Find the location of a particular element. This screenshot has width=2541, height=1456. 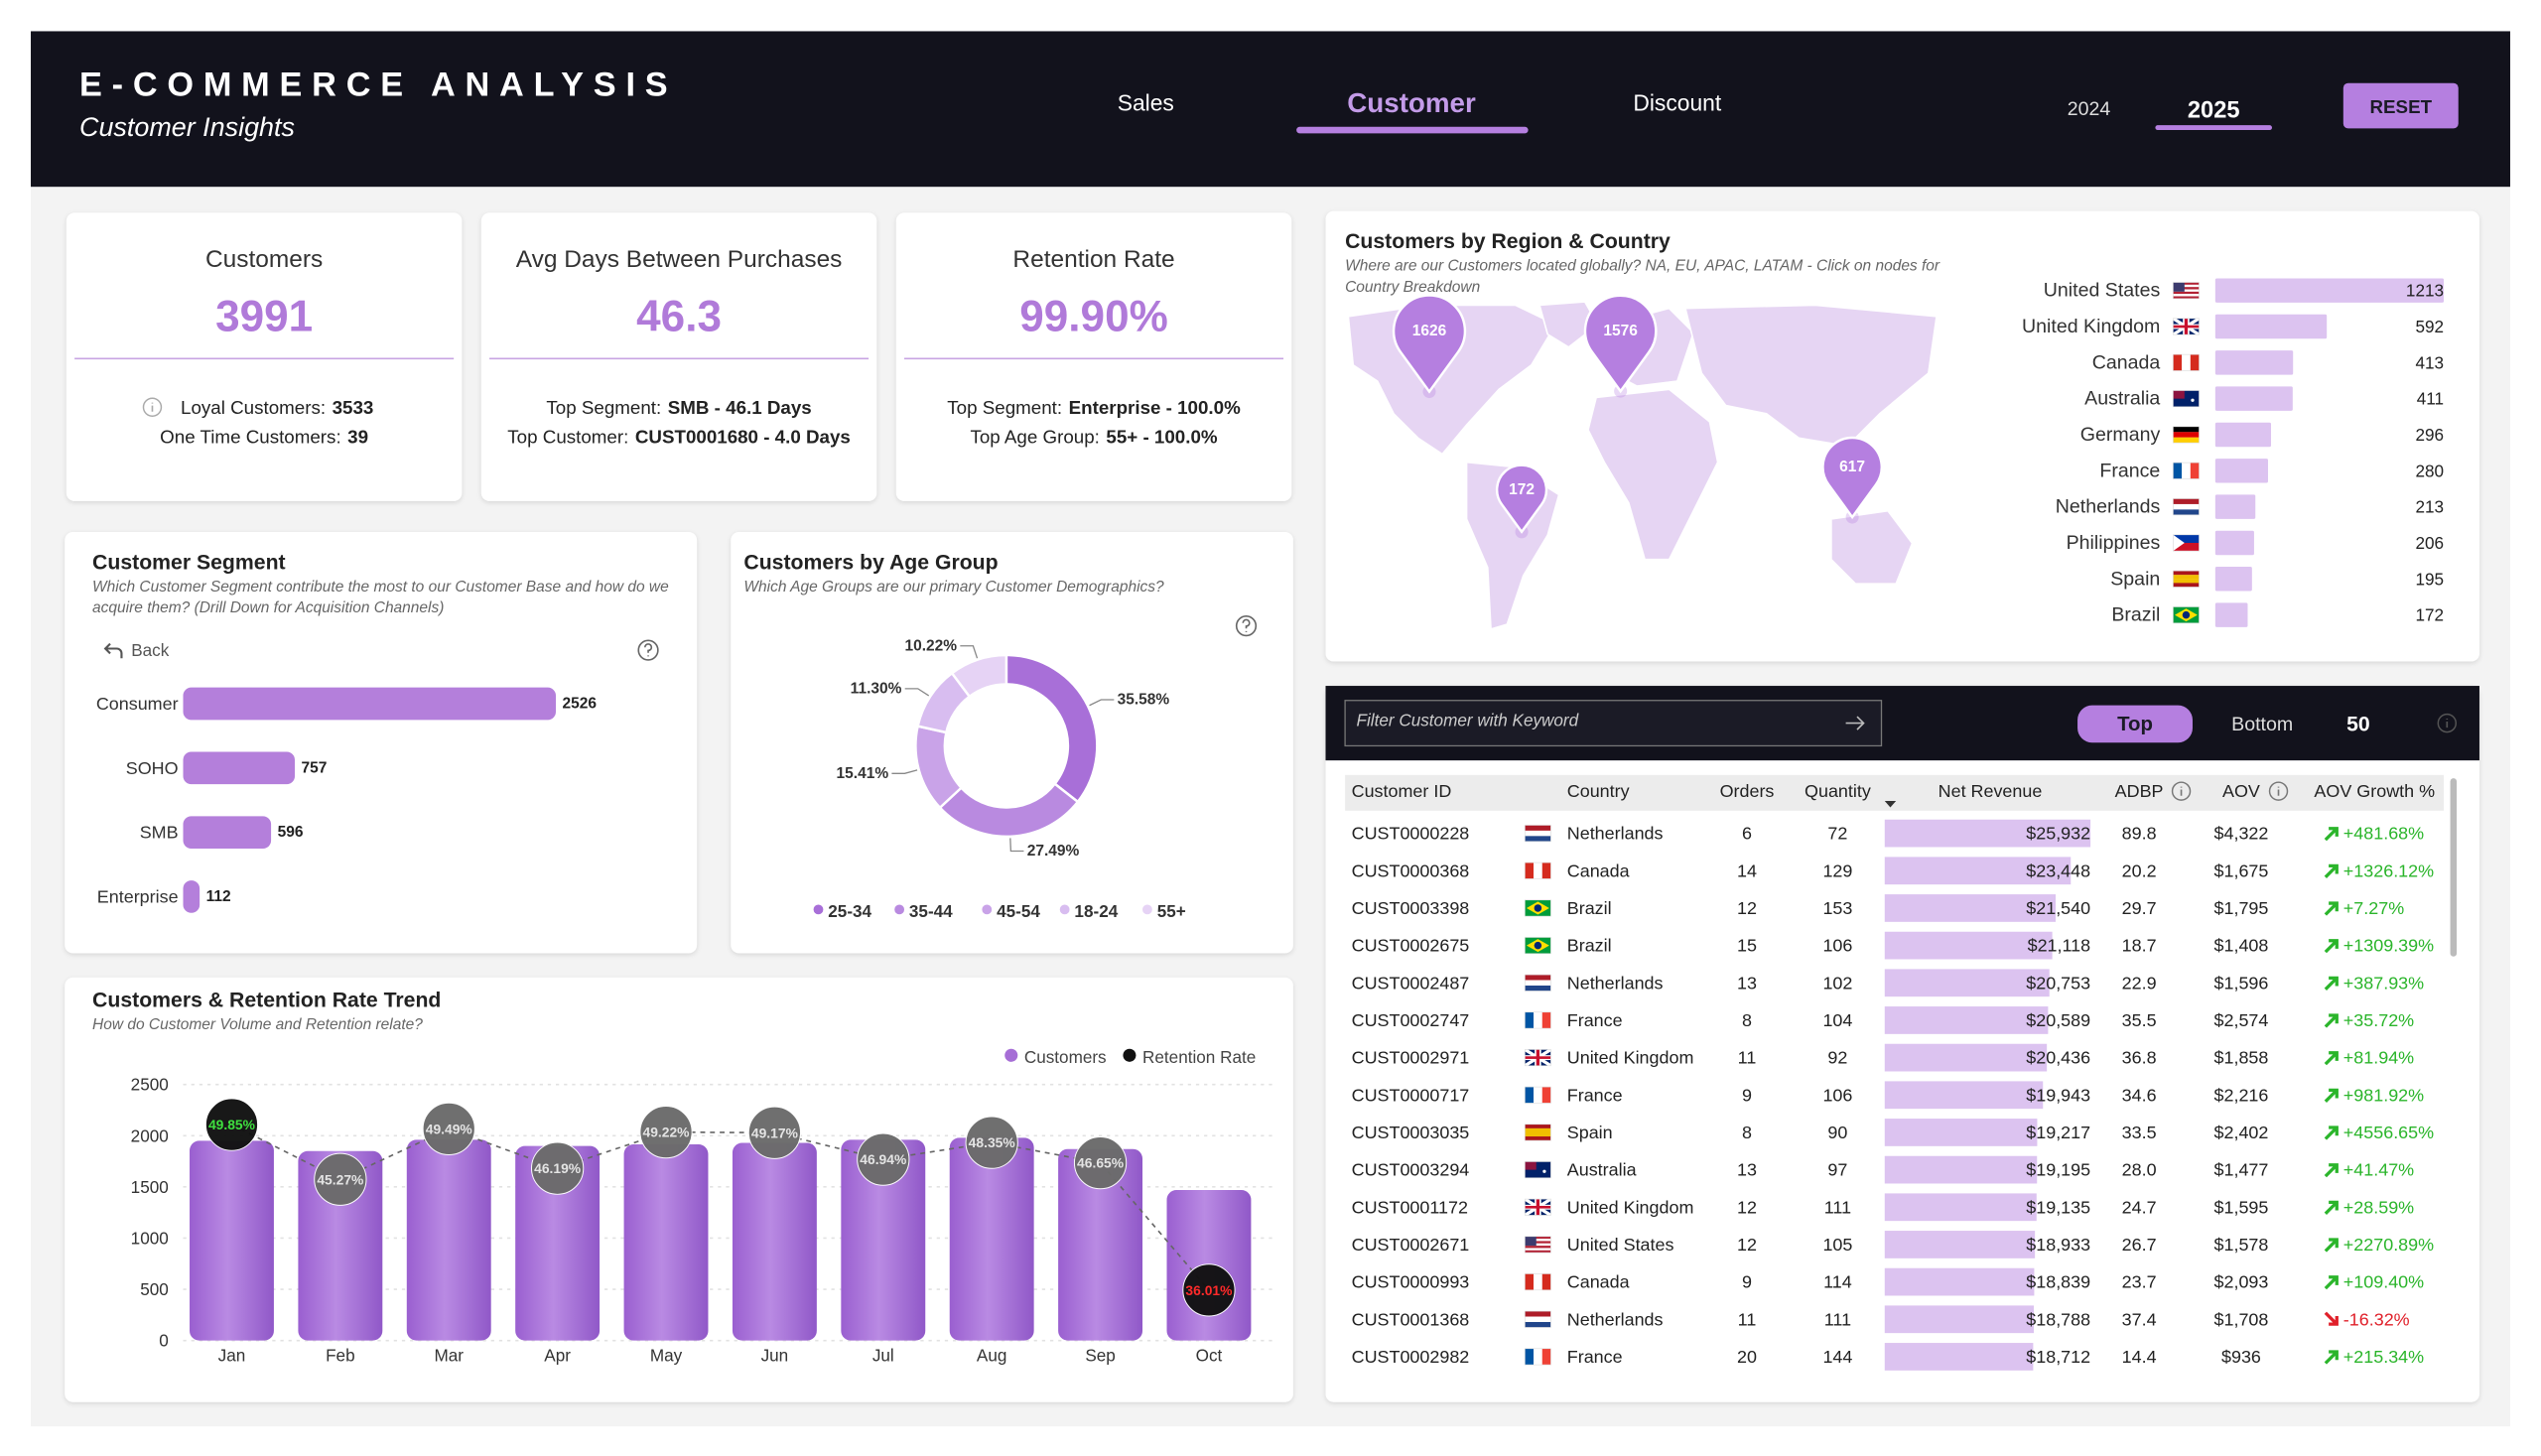

table-cell: $20,589 is located at coordinates (2058, 1020).